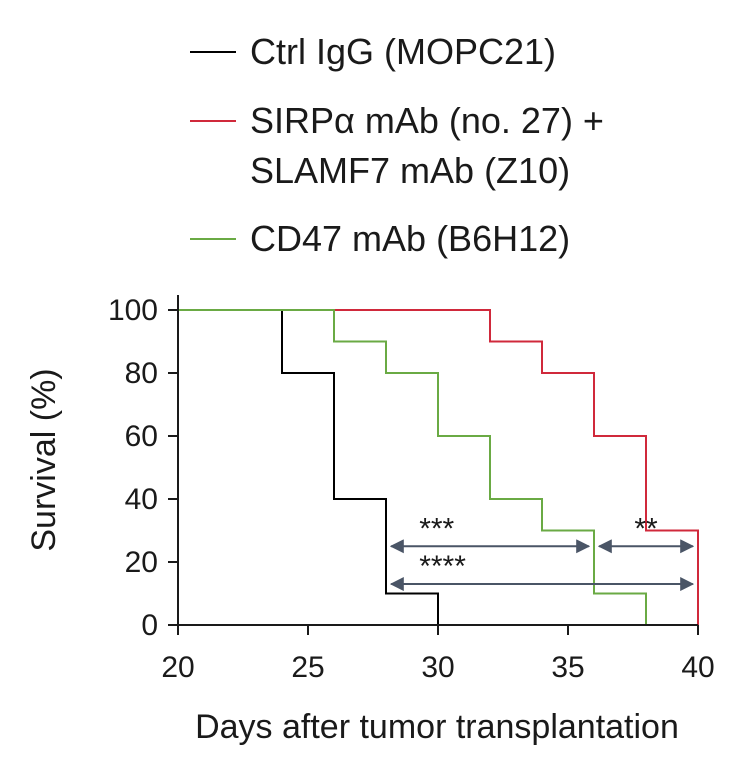 Image resolution: width=748 pixels, height=757 pixels. Describe the element at coordinates (646, 528) in the screenshot. I see `significance-label: **` at that location.